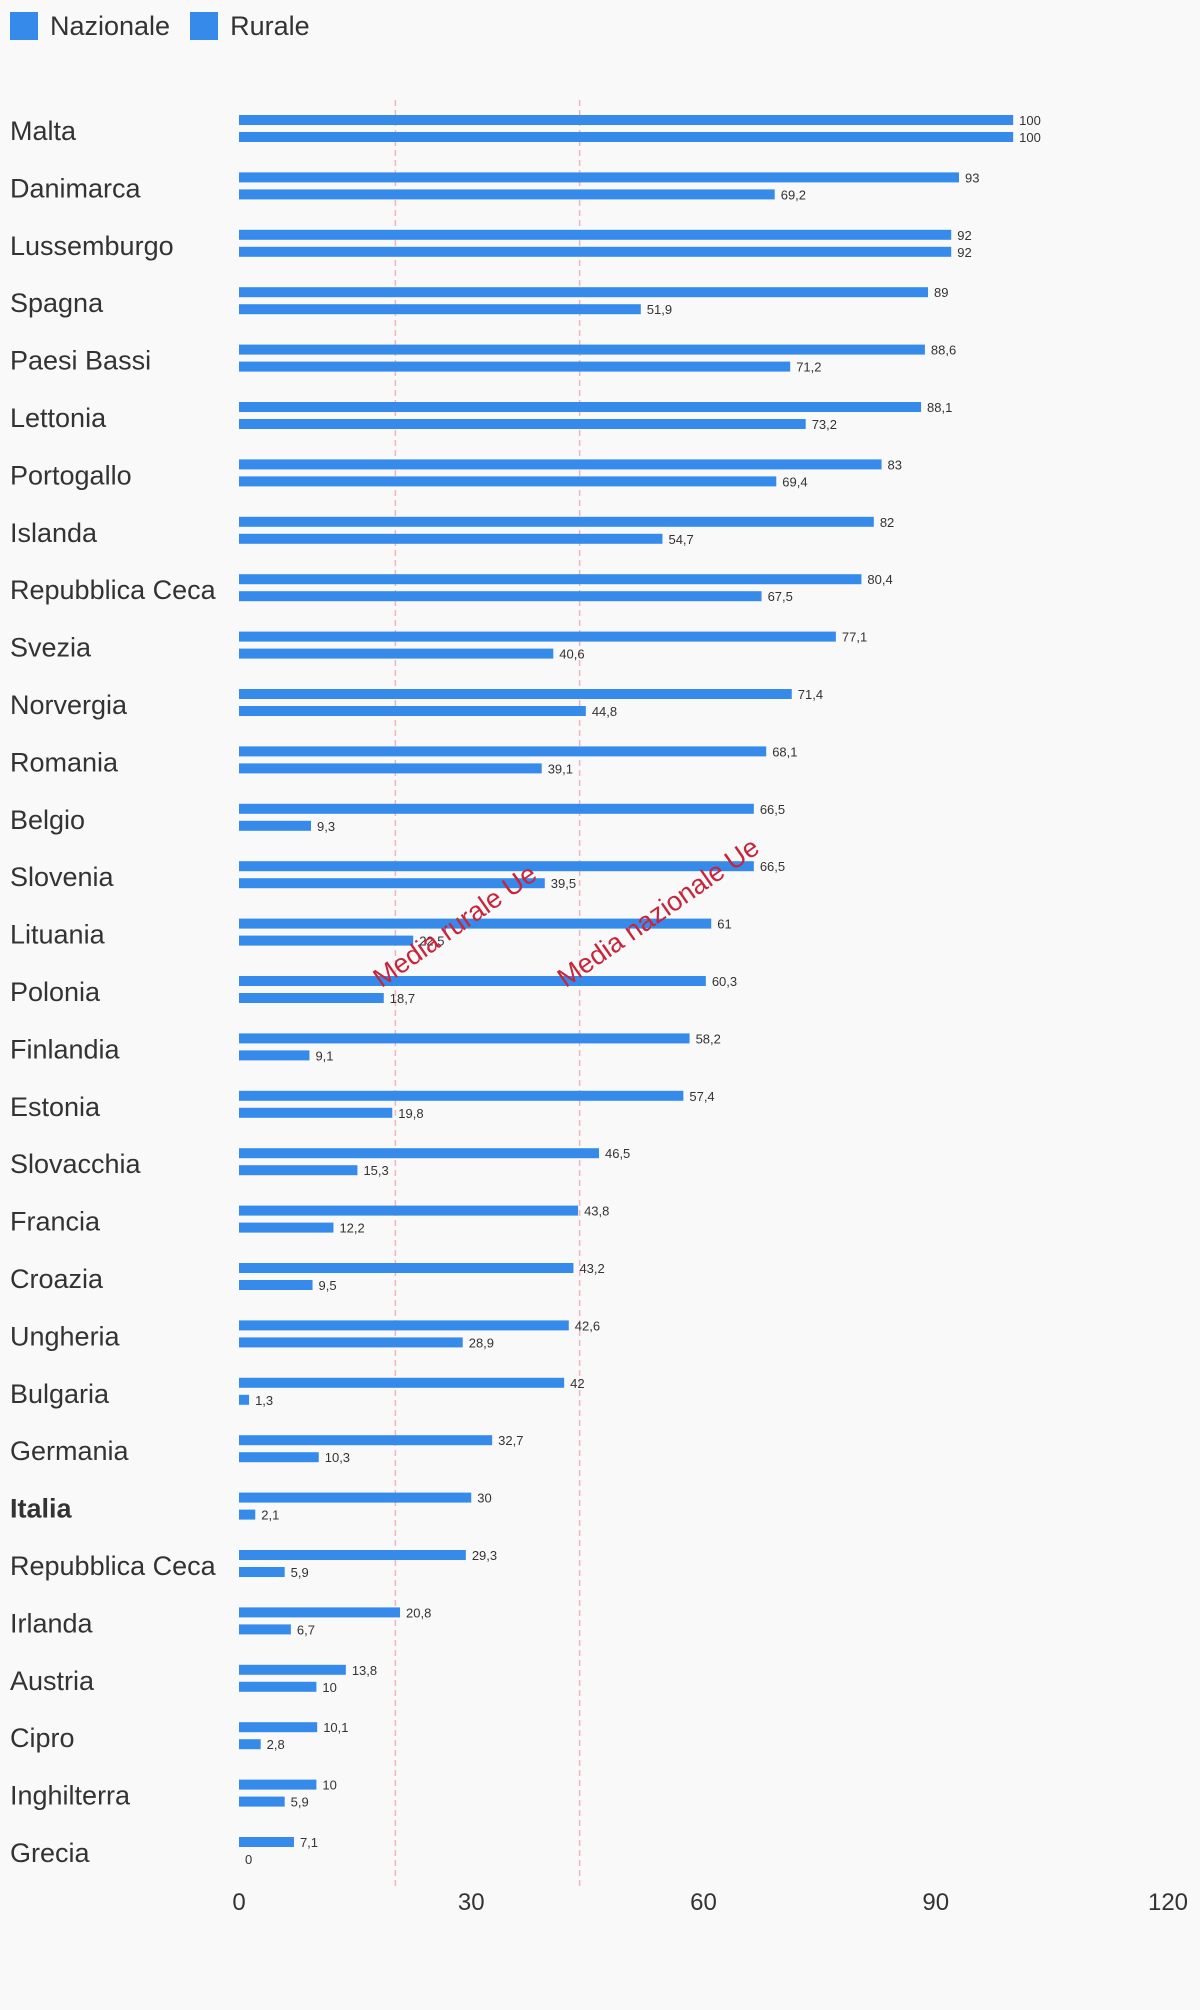 Image resolution: width=1200 pixels, height=2010 pixels. I want to click on category-label-repubblica-ceca-8: Repubblica Ceca, so click(113, 590).